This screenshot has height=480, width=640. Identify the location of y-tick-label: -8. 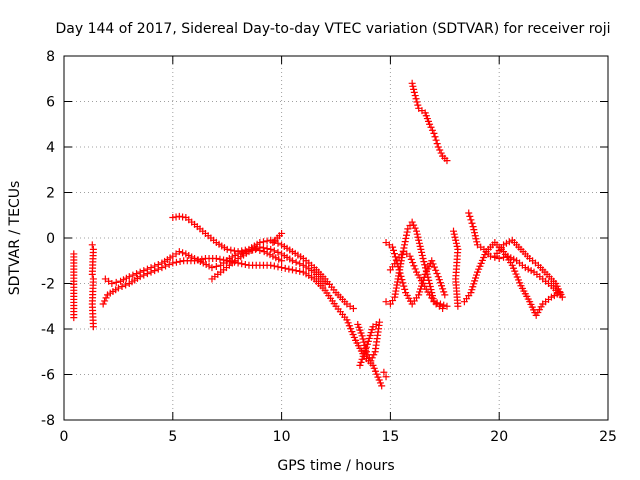
(48, 421).